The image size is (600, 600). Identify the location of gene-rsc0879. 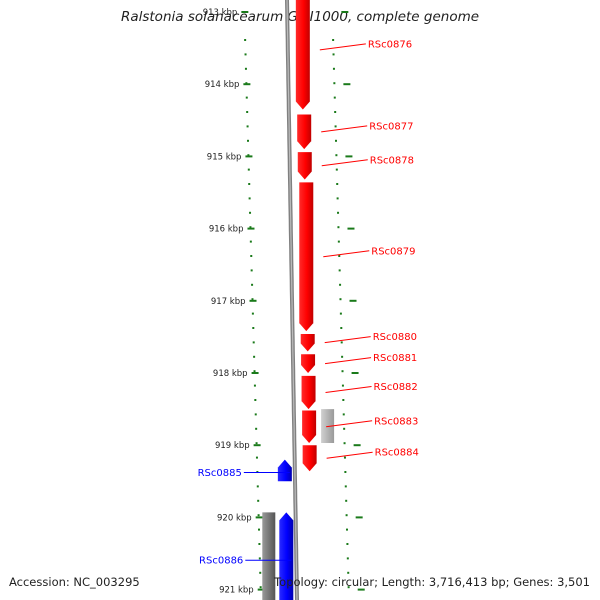
(306, 257).